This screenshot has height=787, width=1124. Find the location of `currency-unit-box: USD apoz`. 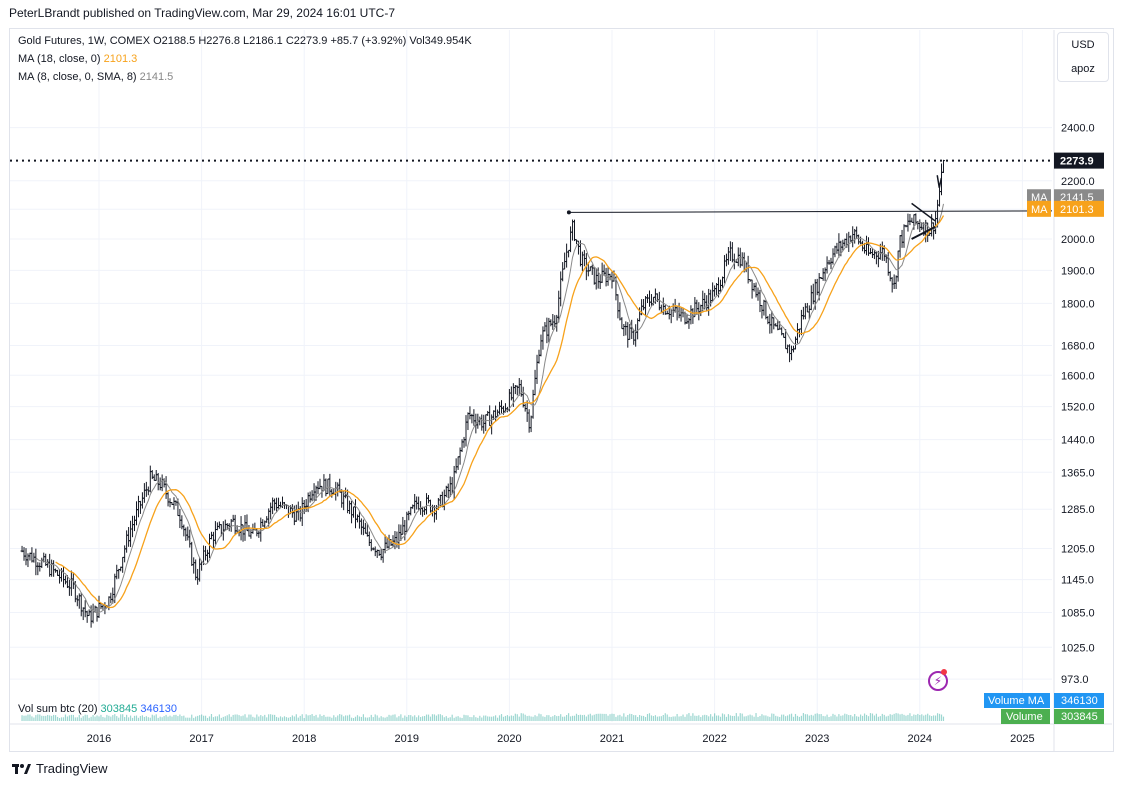

currency-unit-box: USD apoz is located at coordinates (1083, 57).